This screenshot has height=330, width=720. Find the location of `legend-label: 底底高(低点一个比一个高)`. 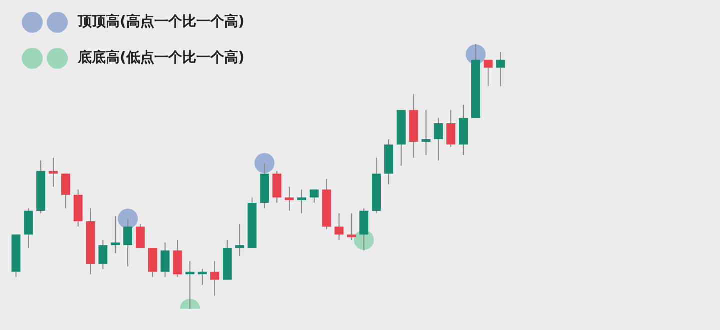

legend-label: 底底高(低点一个比一个高) is located at coordinates (161, 58).